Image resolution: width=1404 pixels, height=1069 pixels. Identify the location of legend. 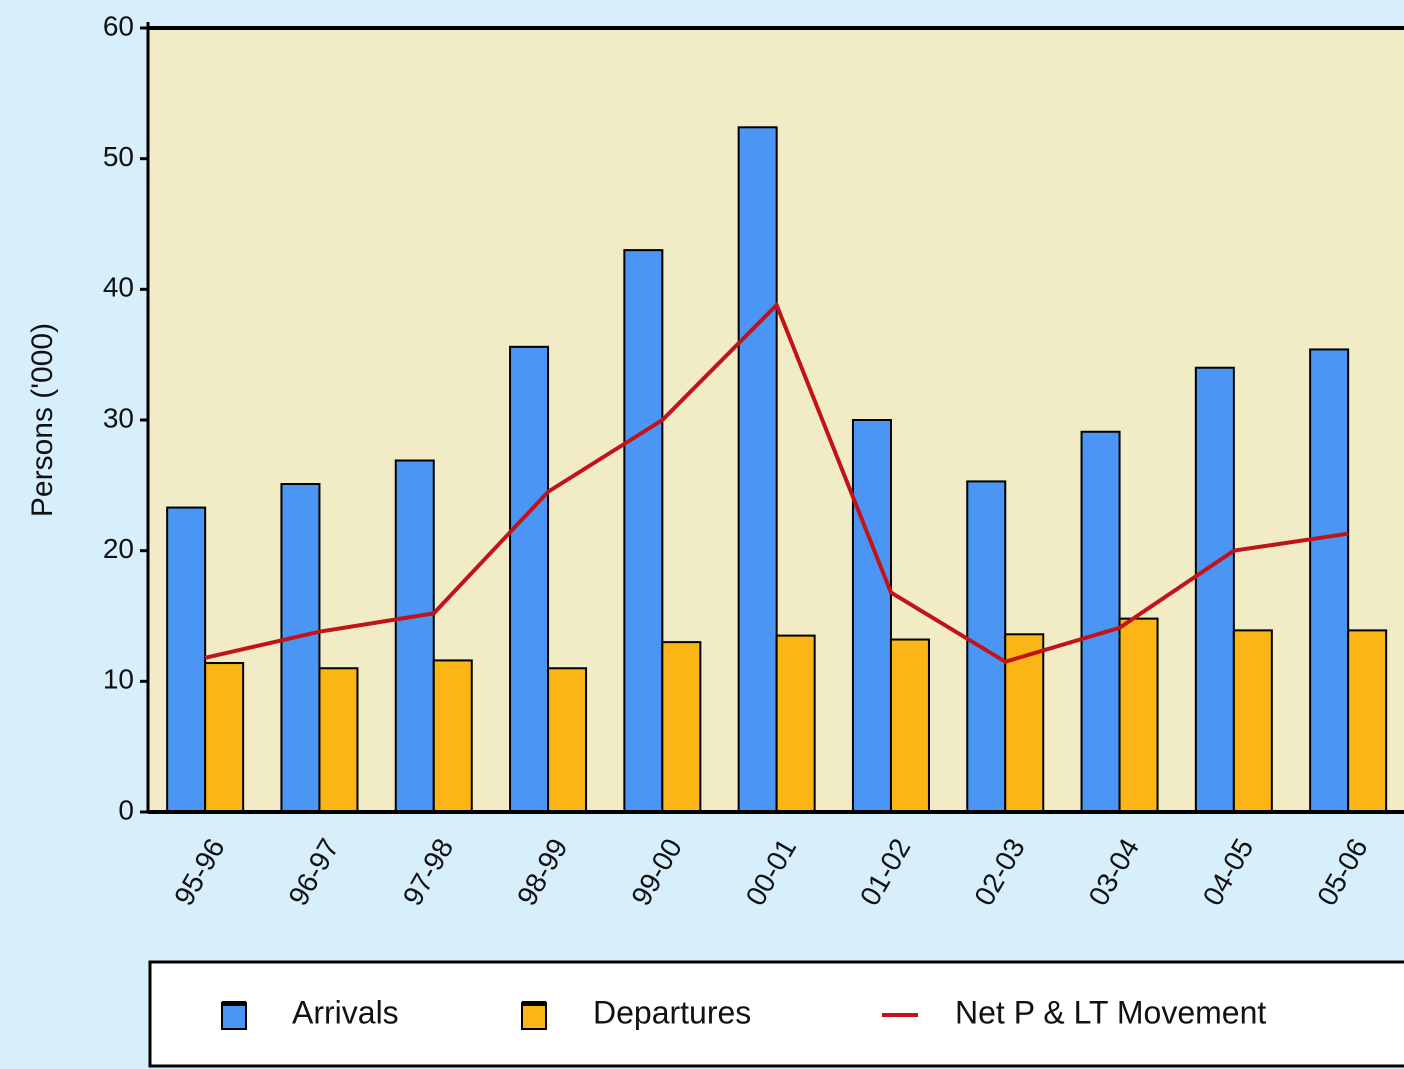
(776, 1014).